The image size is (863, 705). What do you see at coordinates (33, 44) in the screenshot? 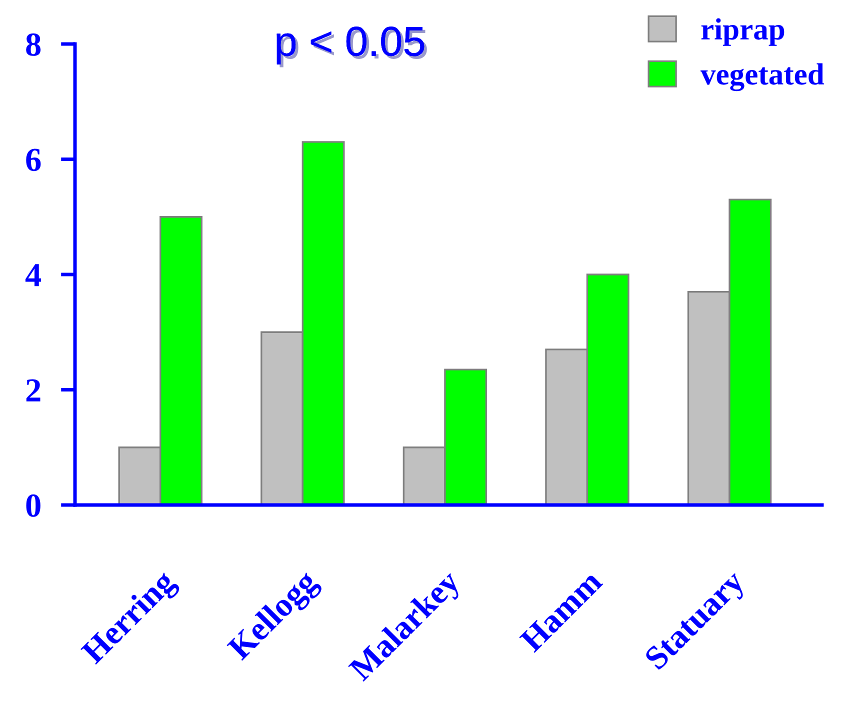
I see `y-tick-label: 8` at bounding box center [33, 44].